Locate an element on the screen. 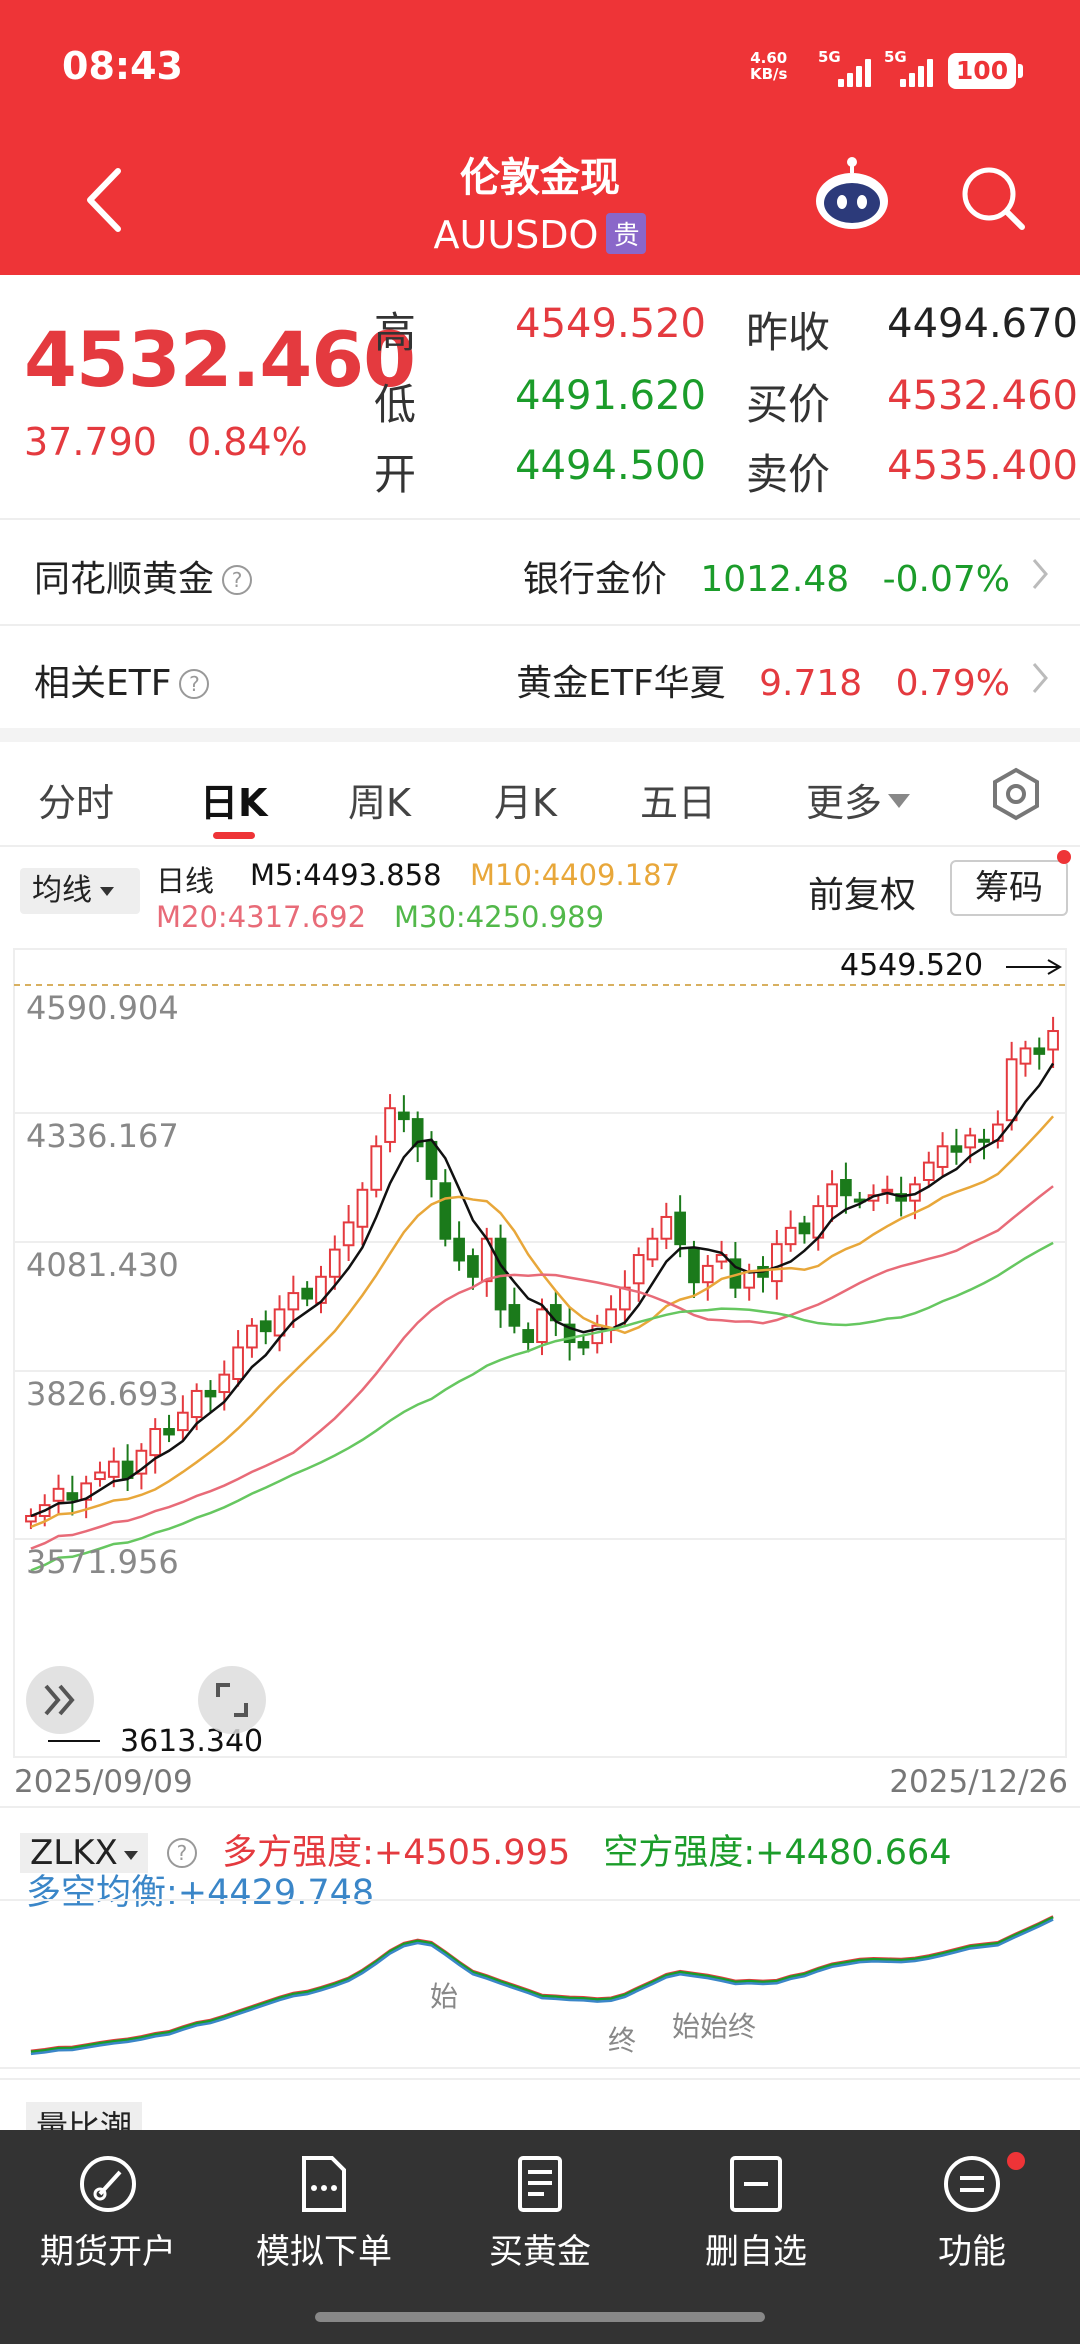 The height and width of the screenshot is (2344, 1080). home-indicator is located at coordinates (540, 2317).